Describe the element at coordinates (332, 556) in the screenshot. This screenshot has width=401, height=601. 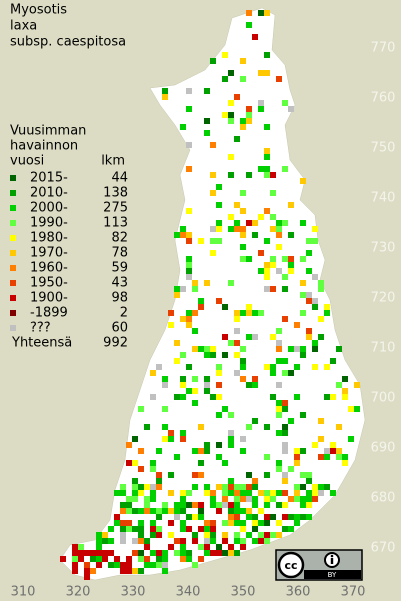
I see `by-icon-head` at that location.